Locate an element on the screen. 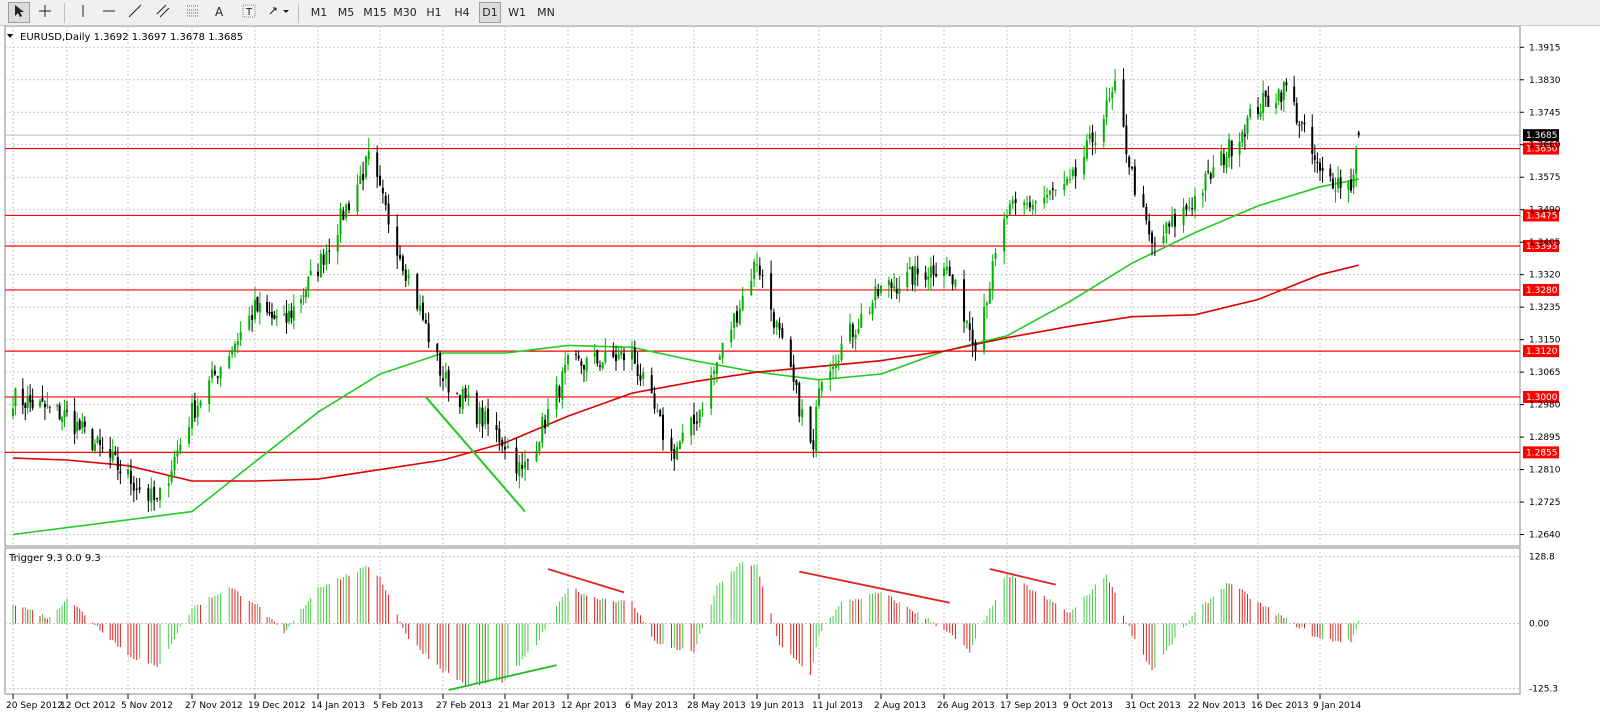 This screenshot has height=727, width=1600. timeframe-m5-button: M5 is located at coordinates (346, 12).